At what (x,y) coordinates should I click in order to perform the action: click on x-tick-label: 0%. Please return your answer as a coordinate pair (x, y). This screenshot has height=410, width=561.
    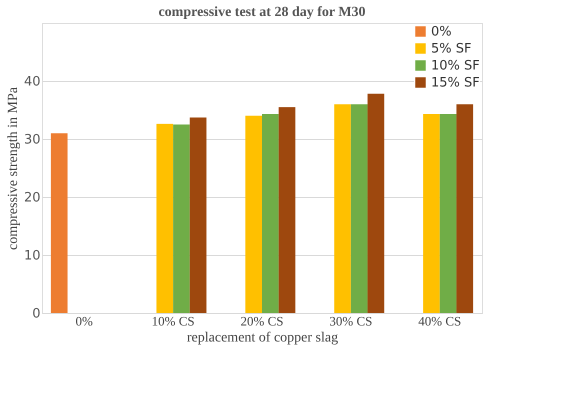
    Looking at the image, I should click on (85, 321).